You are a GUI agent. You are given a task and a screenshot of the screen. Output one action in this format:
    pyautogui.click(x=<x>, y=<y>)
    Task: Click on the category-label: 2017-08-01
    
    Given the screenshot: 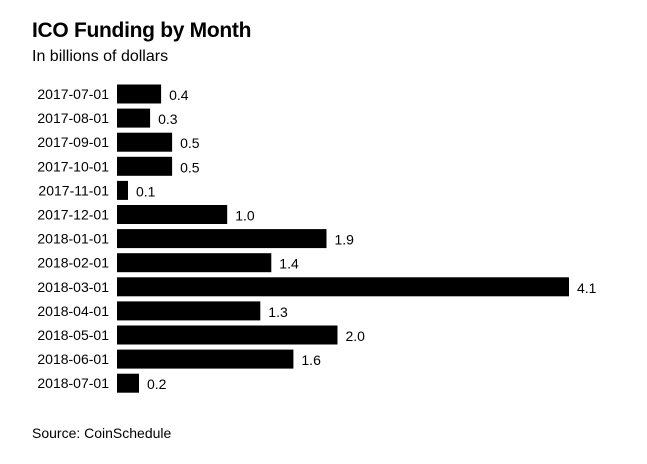 What is the action you would take?
    pyautogui.click(x=73, y=118)
    